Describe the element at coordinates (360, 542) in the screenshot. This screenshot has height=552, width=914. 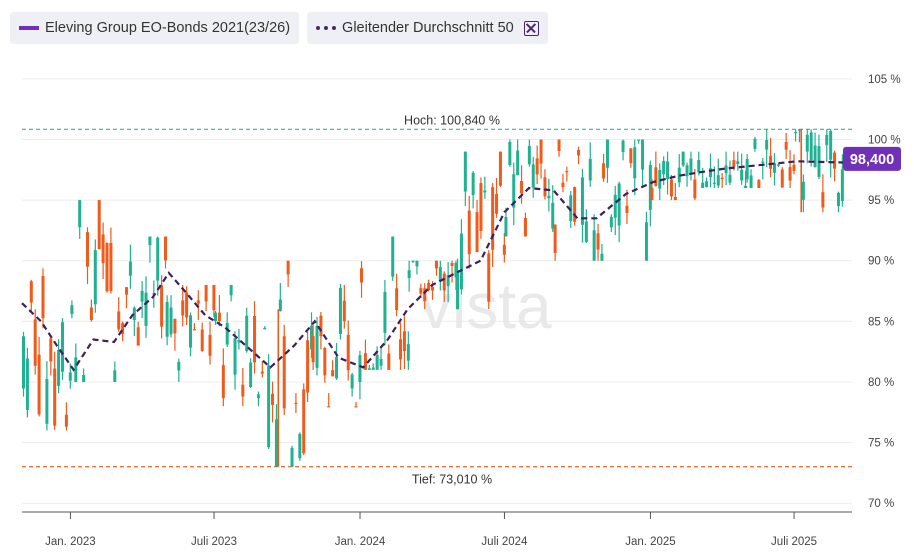
I see `x-tick-label: Jan. 2024` at that location.